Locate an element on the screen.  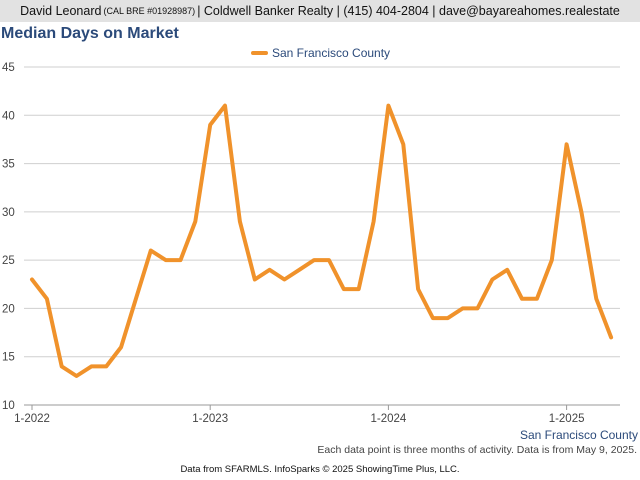
y-tick-label: 30 is located at coordinates (8, 213).